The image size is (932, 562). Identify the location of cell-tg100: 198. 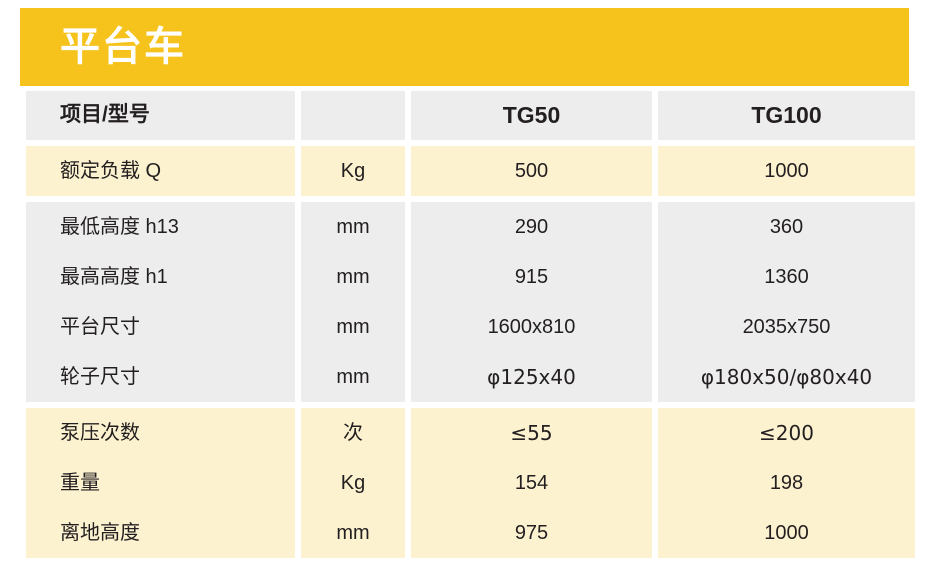
(786, 483).